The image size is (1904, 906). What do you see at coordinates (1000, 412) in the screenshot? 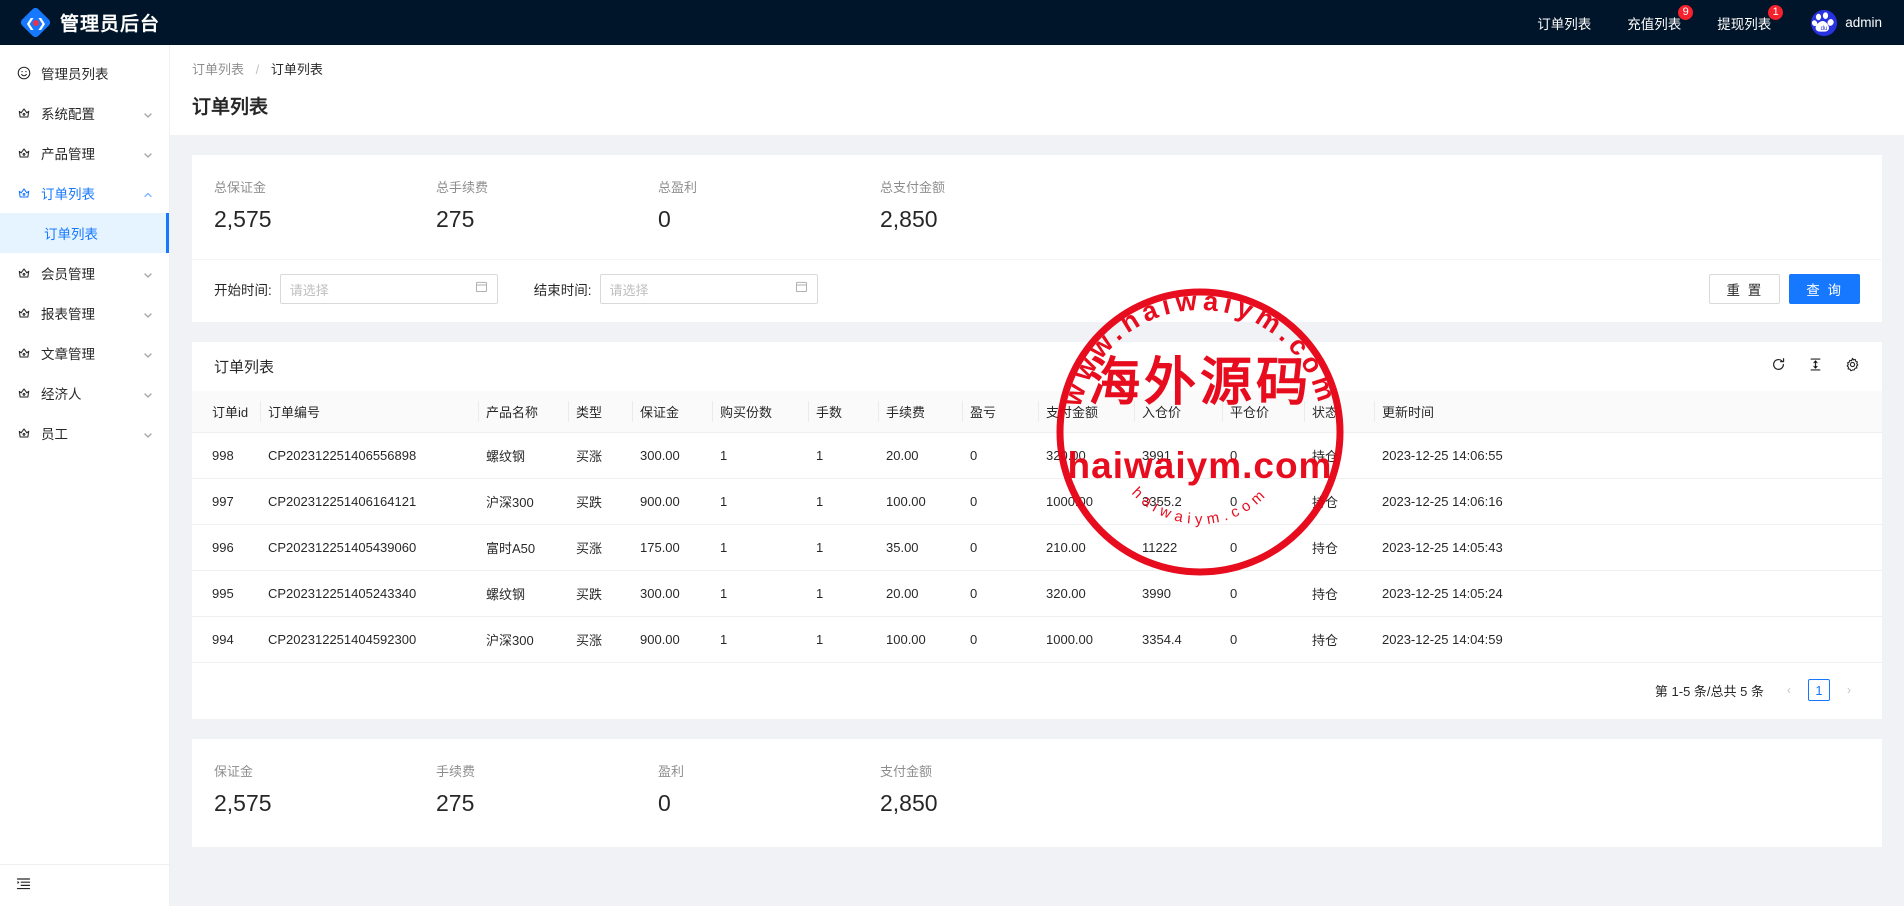
I see `column-header-profit-loss: 盈亏` at bounding box center [1000, 412].